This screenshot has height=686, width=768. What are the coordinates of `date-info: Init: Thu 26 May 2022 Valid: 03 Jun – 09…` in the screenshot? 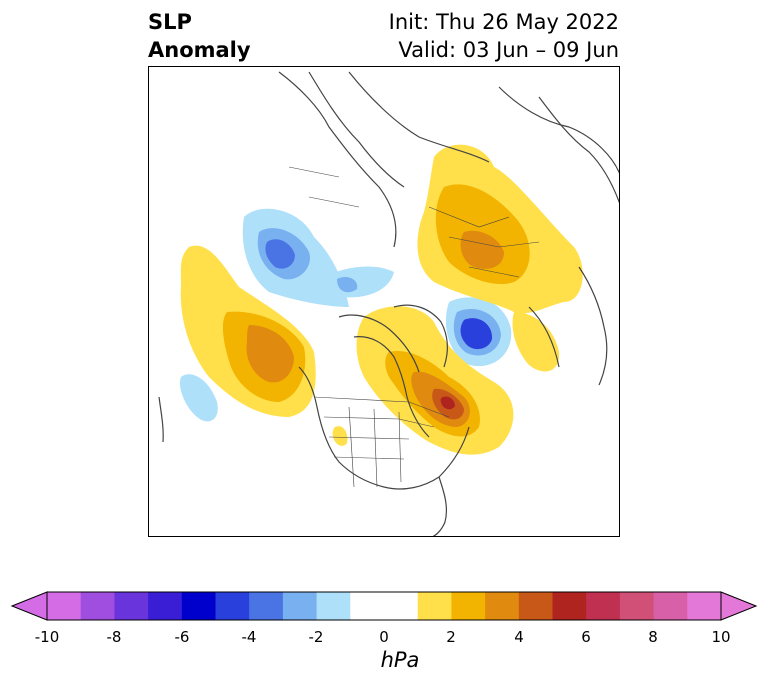 It's located at (504, 36).